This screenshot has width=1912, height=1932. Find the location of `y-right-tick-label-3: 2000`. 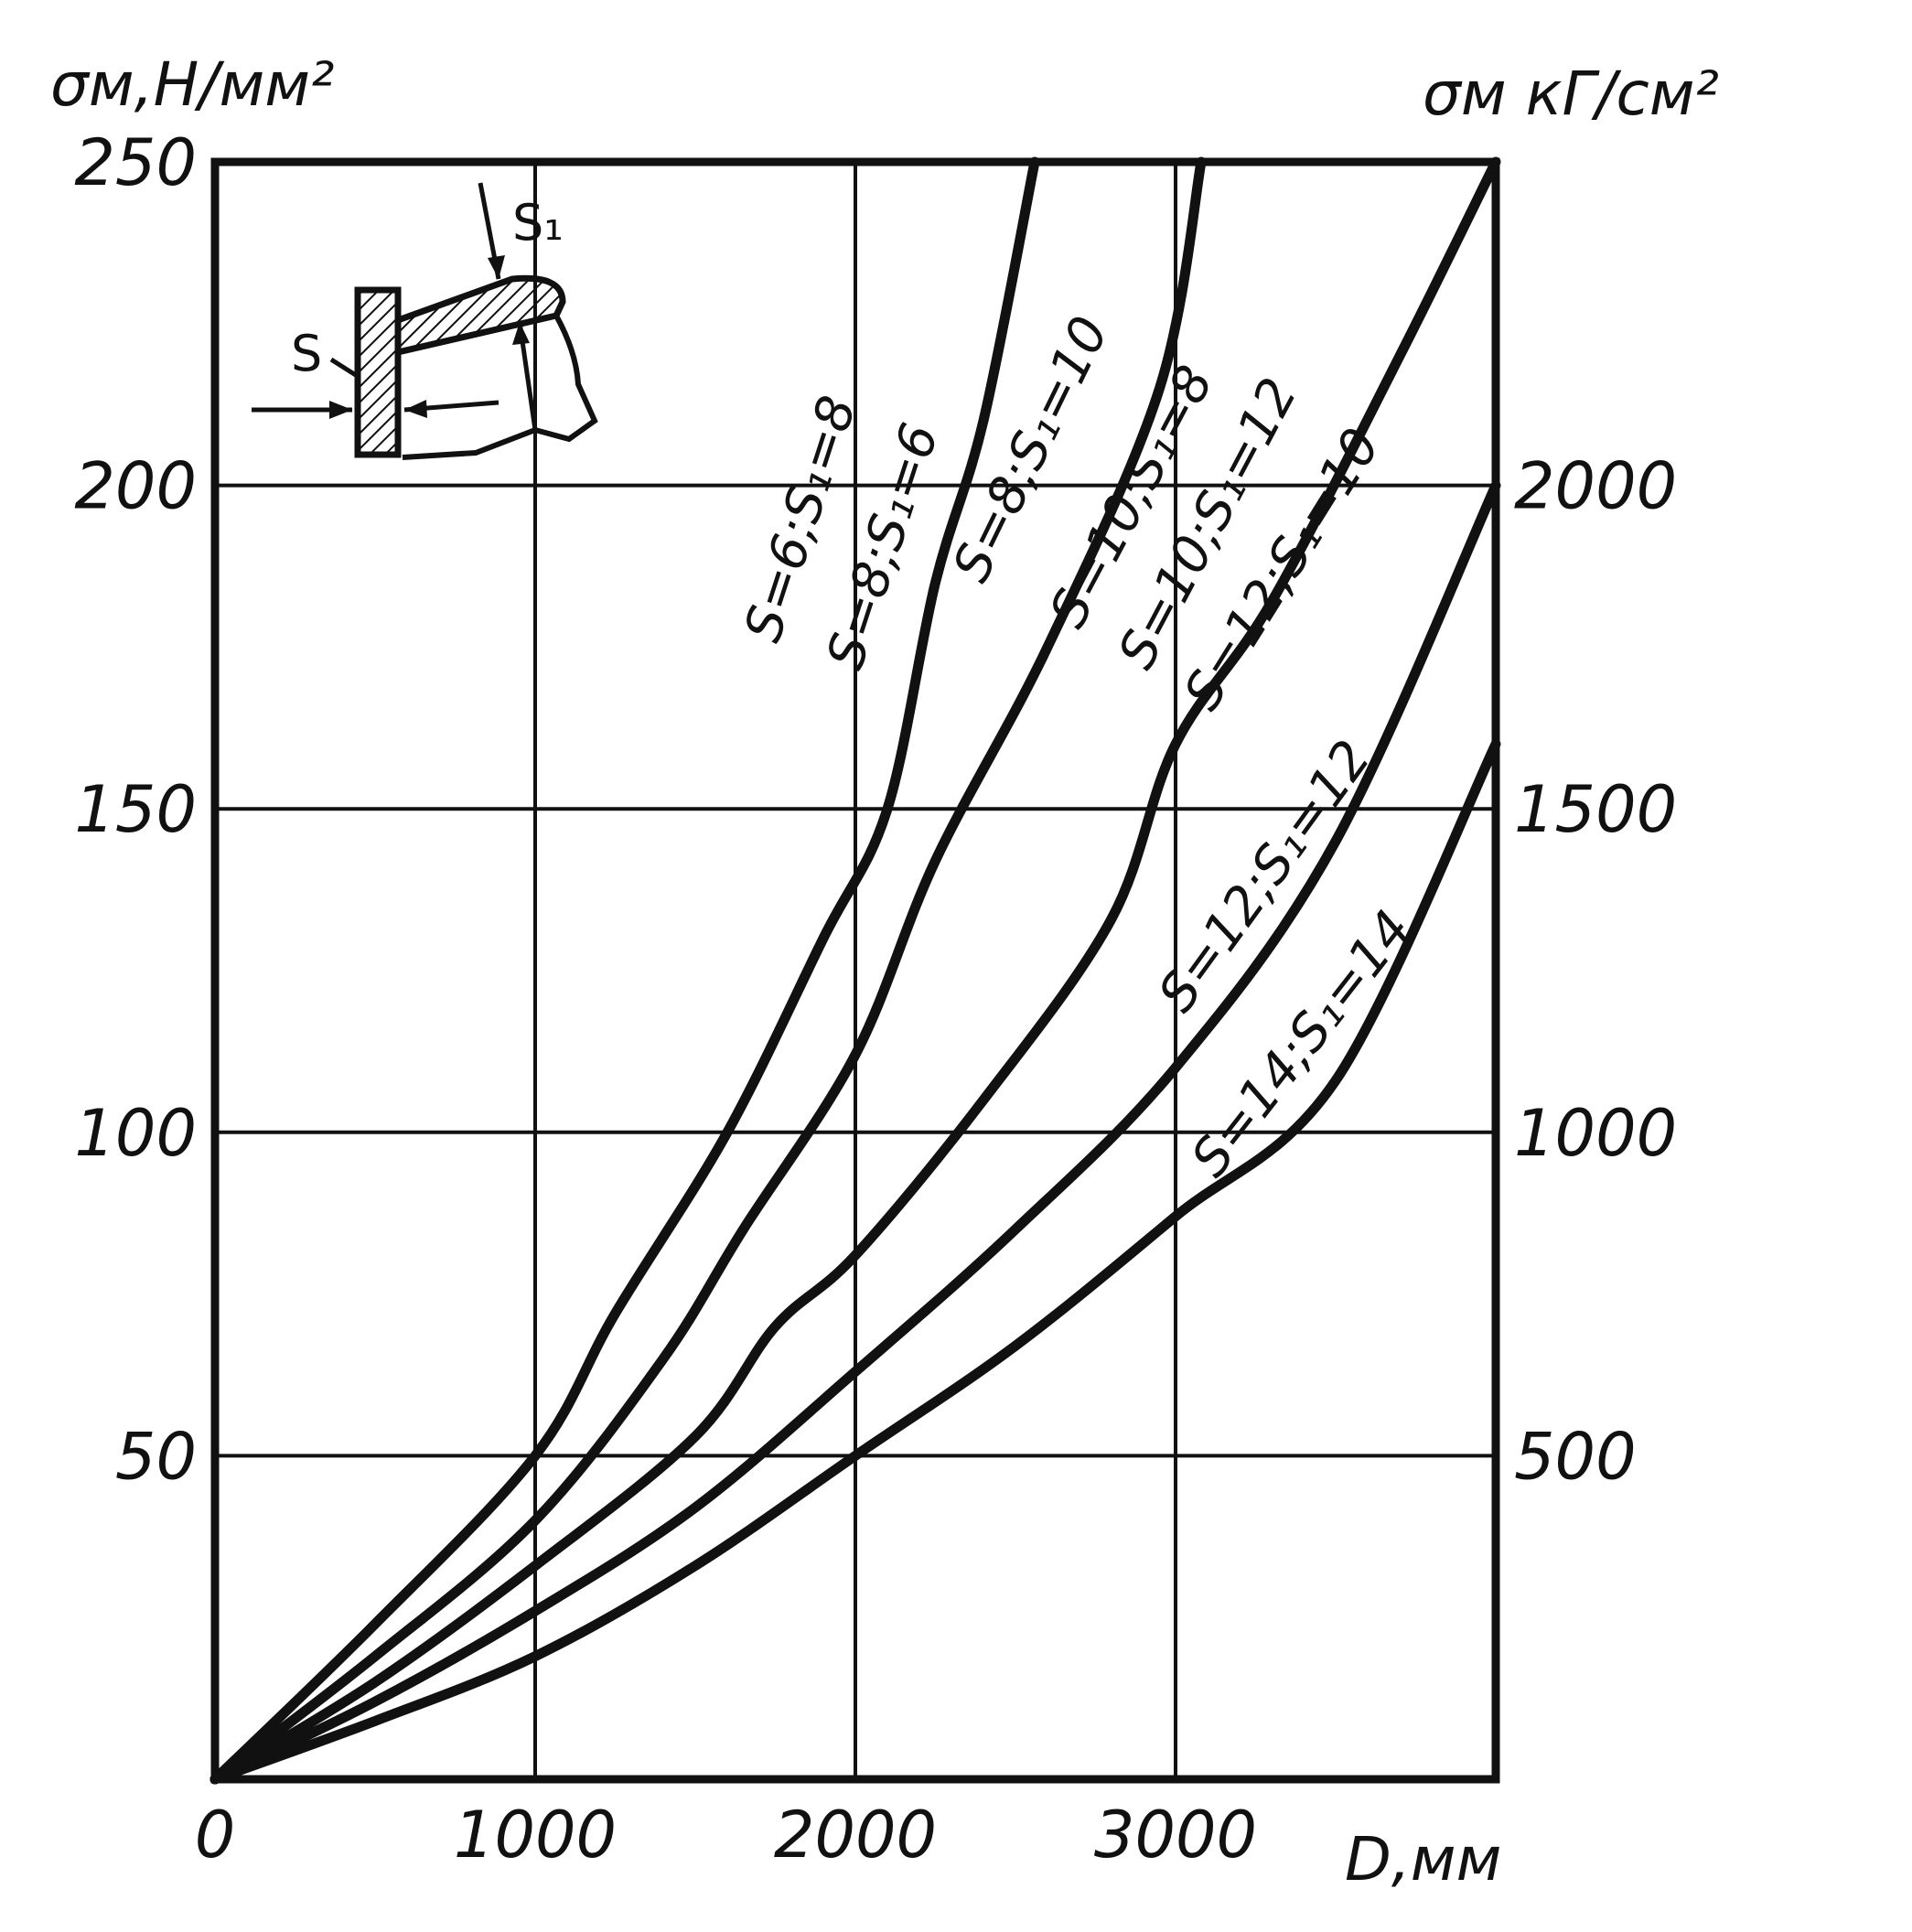

y-right-tick-label-3: 2000 is located at coordinates (1595, 486).